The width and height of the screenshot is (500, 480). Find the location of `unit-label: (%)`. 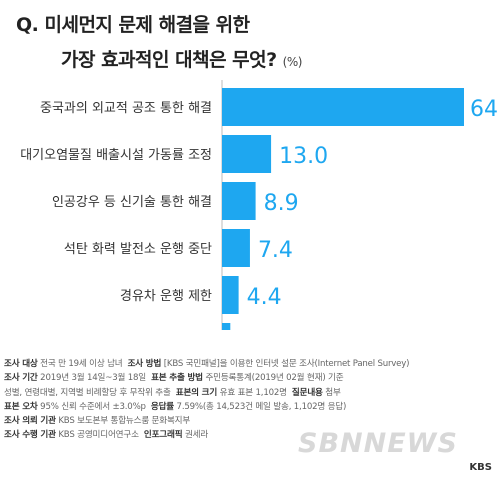

unit-label: (%) is located at coordinates (292, 62).